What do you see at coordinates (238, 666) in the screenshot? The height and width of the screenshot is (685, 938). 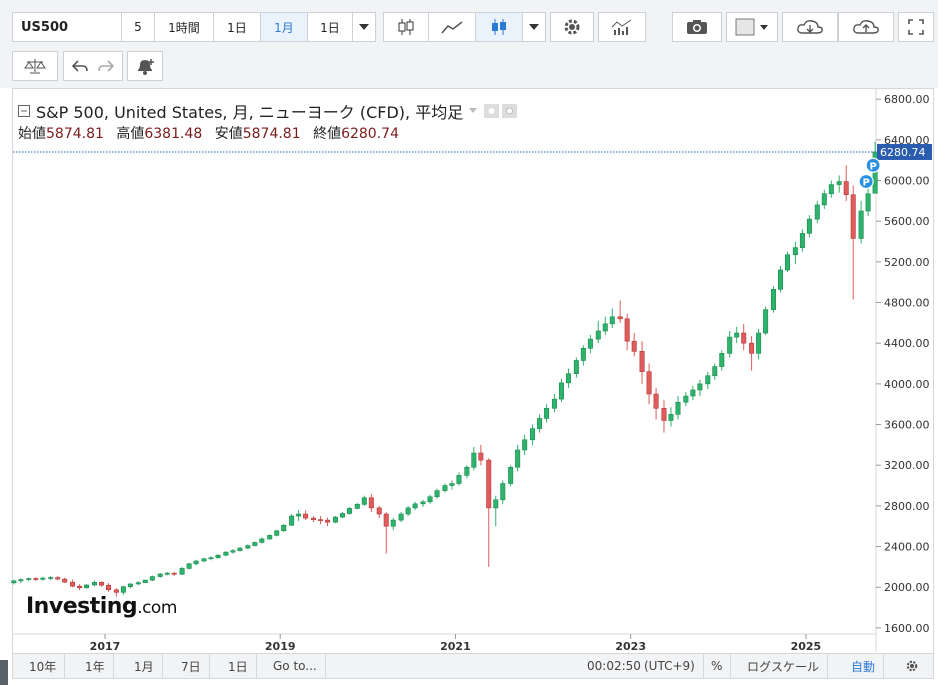 I see `range-1d-button: 1日` at bounding box center [238, 666].